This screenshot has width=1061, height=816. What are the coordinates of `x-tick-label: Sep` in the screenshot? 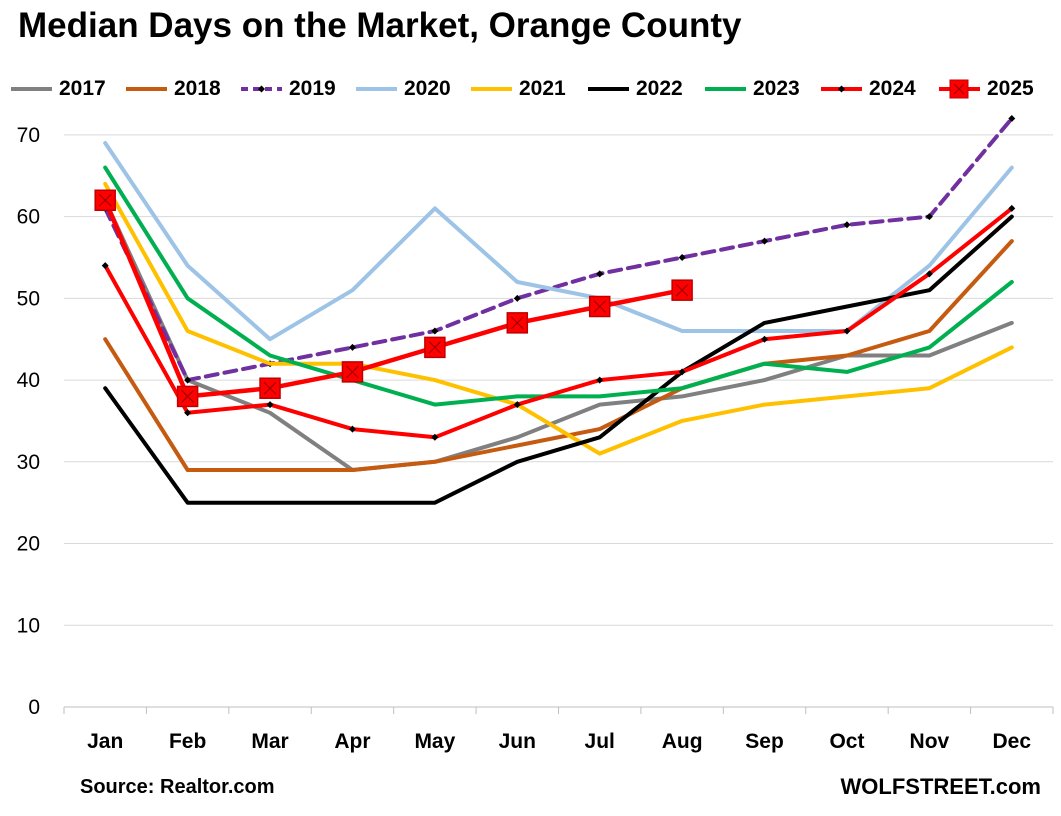 It's located at (764, 741).